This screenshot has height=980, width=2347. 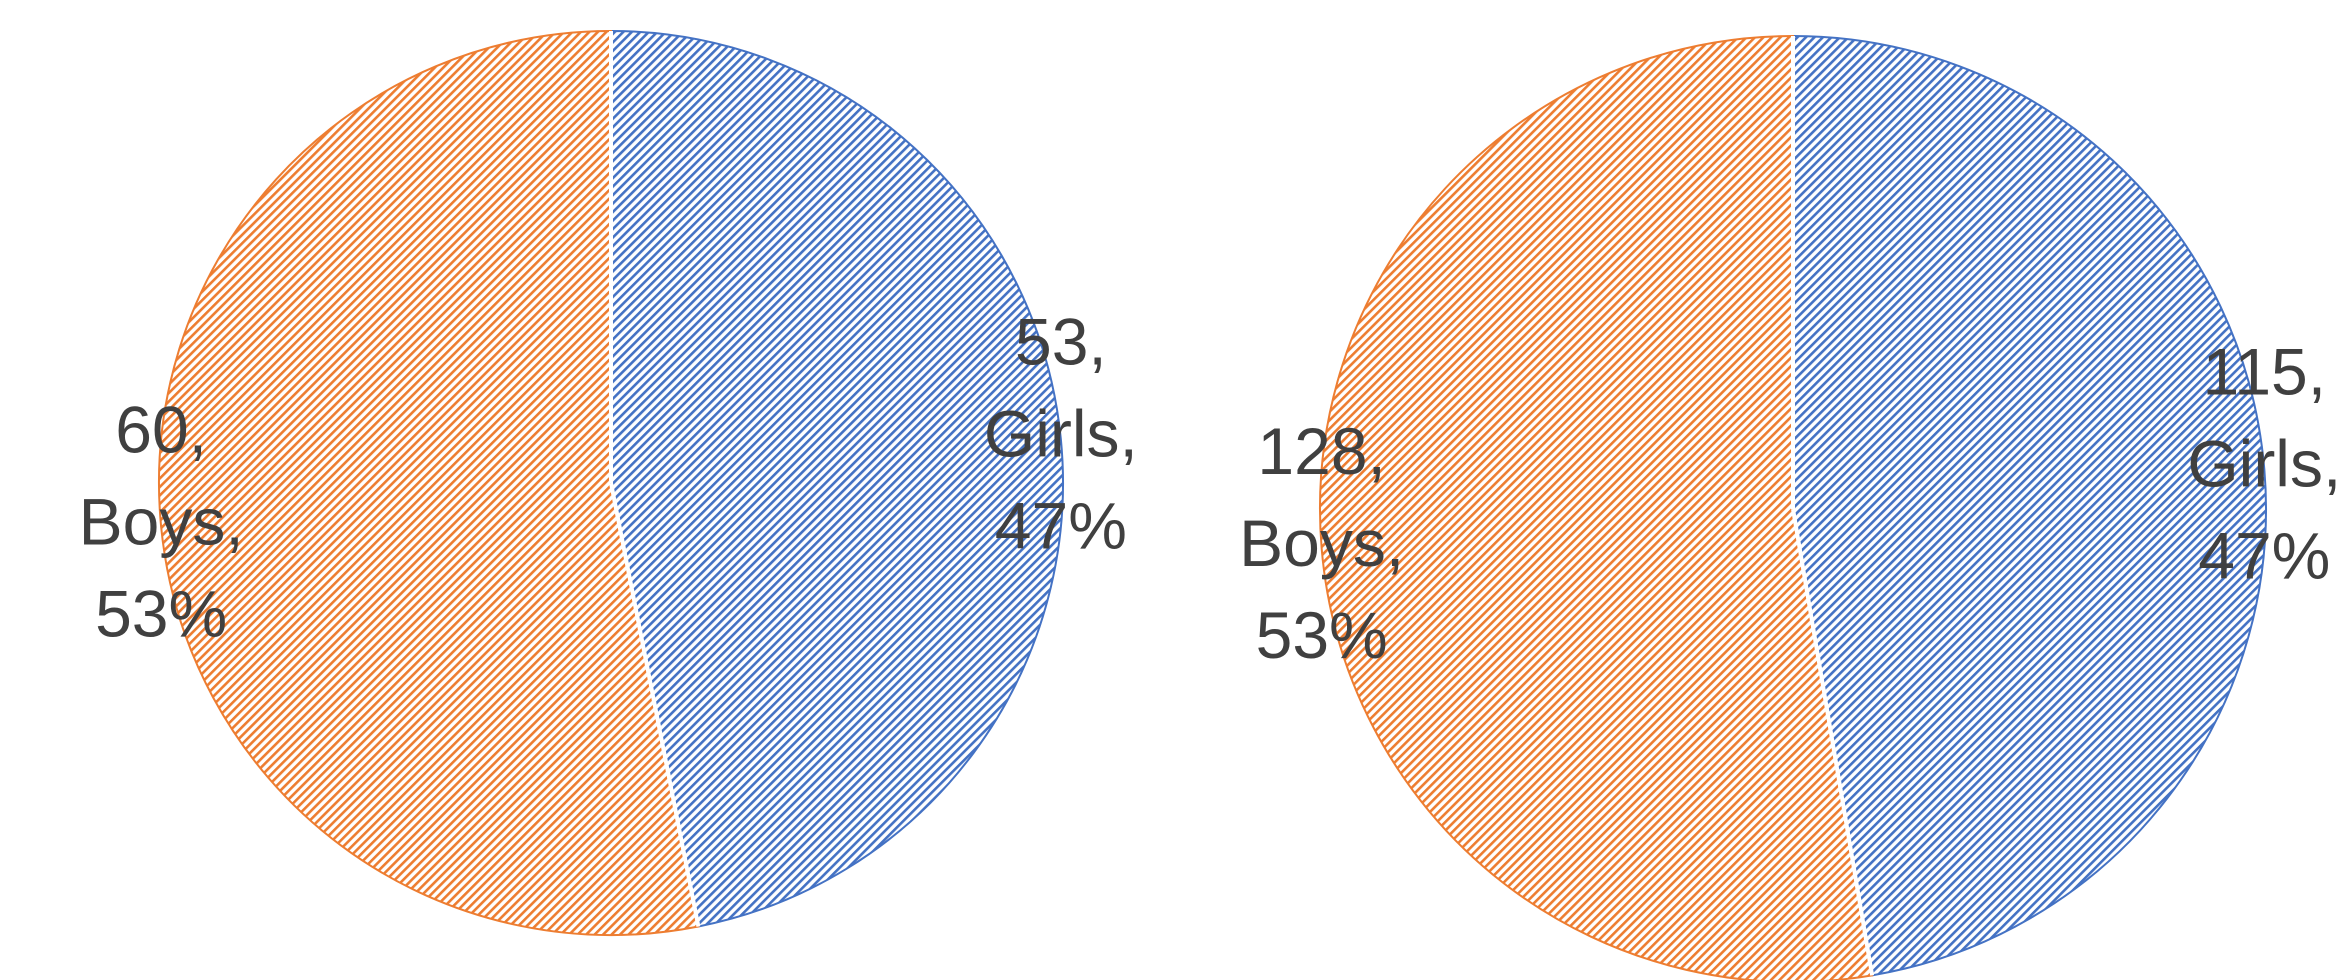 I want to click on data-label: 60,, so click(x=161, y=429).